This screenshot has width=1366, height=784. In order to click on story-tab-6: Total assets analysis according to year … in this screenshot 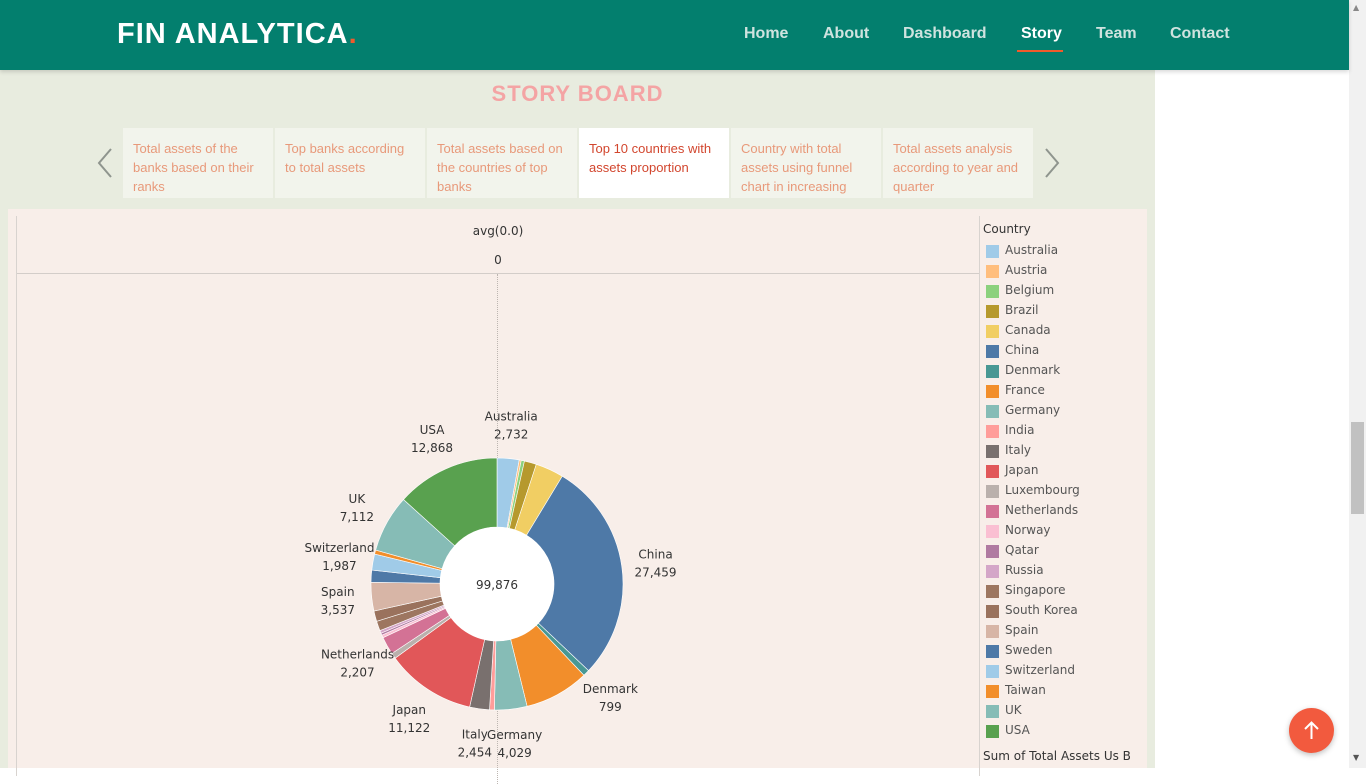, I will do `click(958, 163)`.